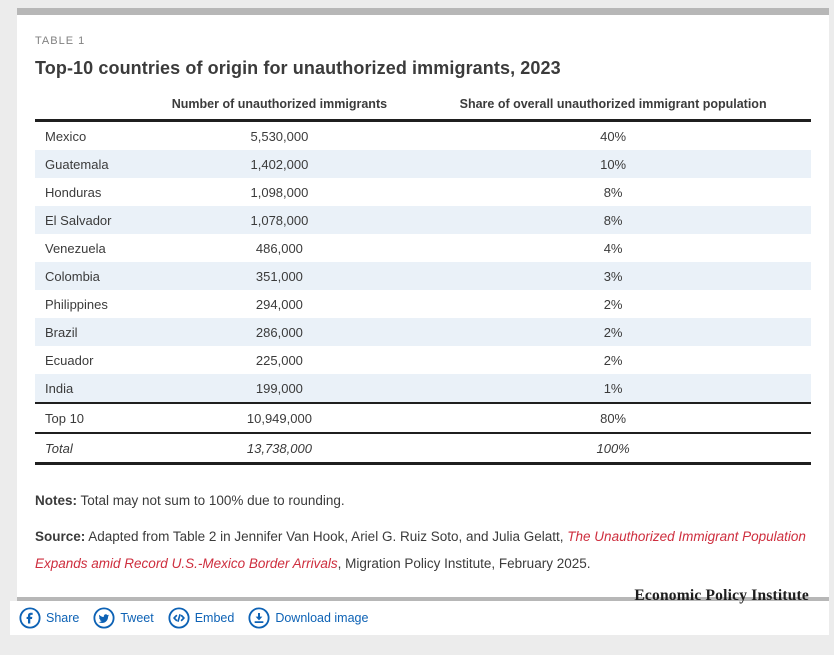  What do you see at coordinates (89, 417) in the screenshot?
I see `summary-label: Top 10` at bounding box center [89, 417].